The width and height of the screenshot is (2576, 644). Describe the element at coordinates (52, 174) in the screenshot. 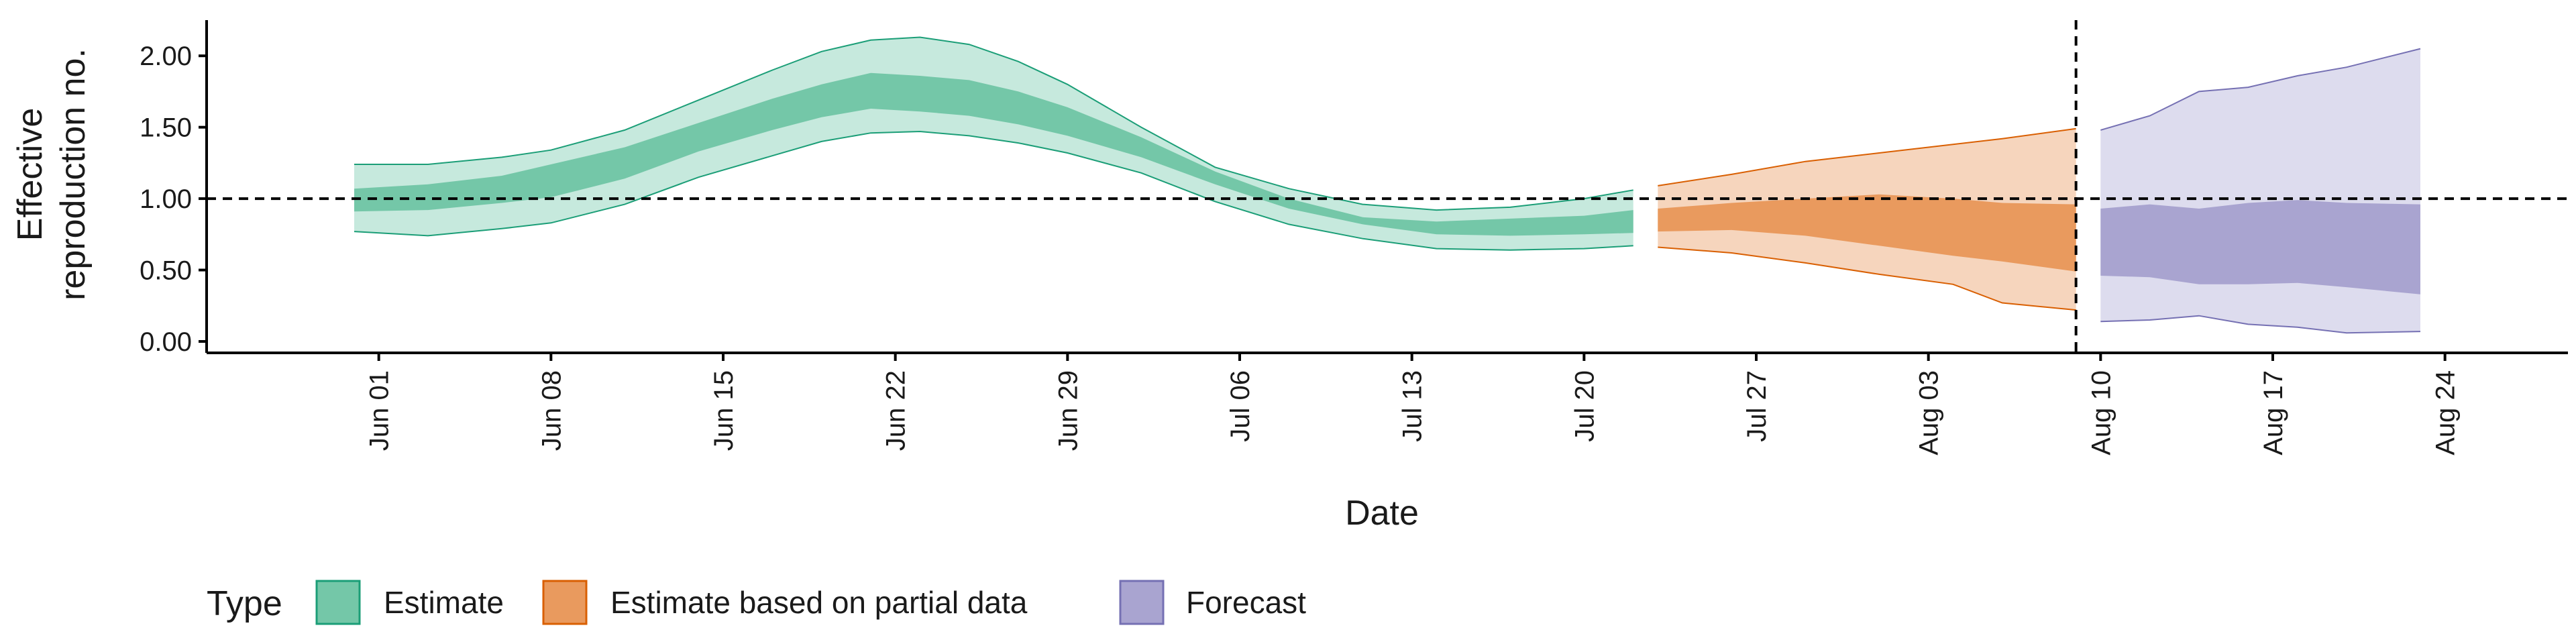

I see `y-axis-title: Effective reproduction no.` at that location.